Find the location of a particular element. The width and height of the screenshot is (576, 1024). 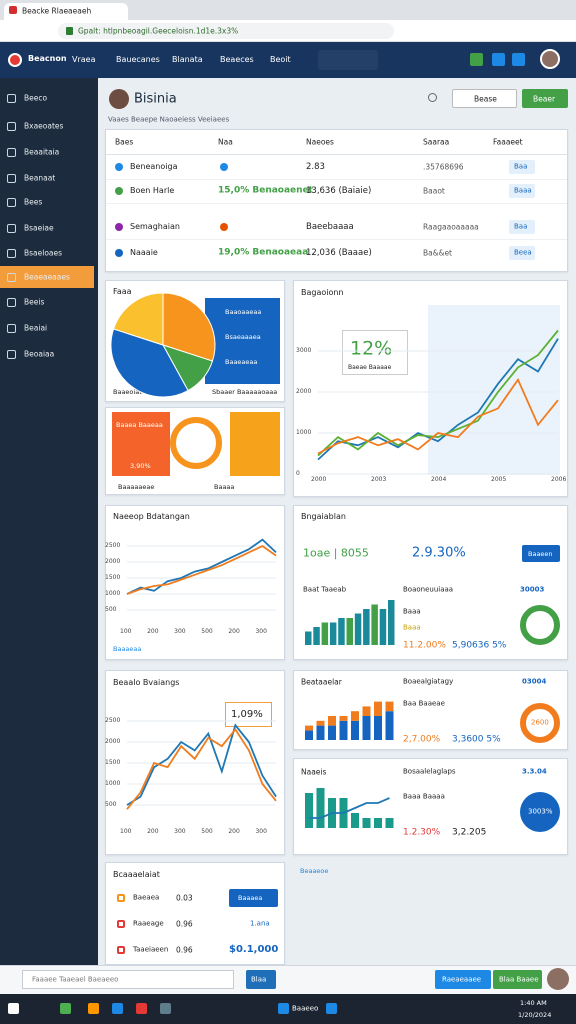

sidebar-item: Beaiai is located at coordinates (36, 328).